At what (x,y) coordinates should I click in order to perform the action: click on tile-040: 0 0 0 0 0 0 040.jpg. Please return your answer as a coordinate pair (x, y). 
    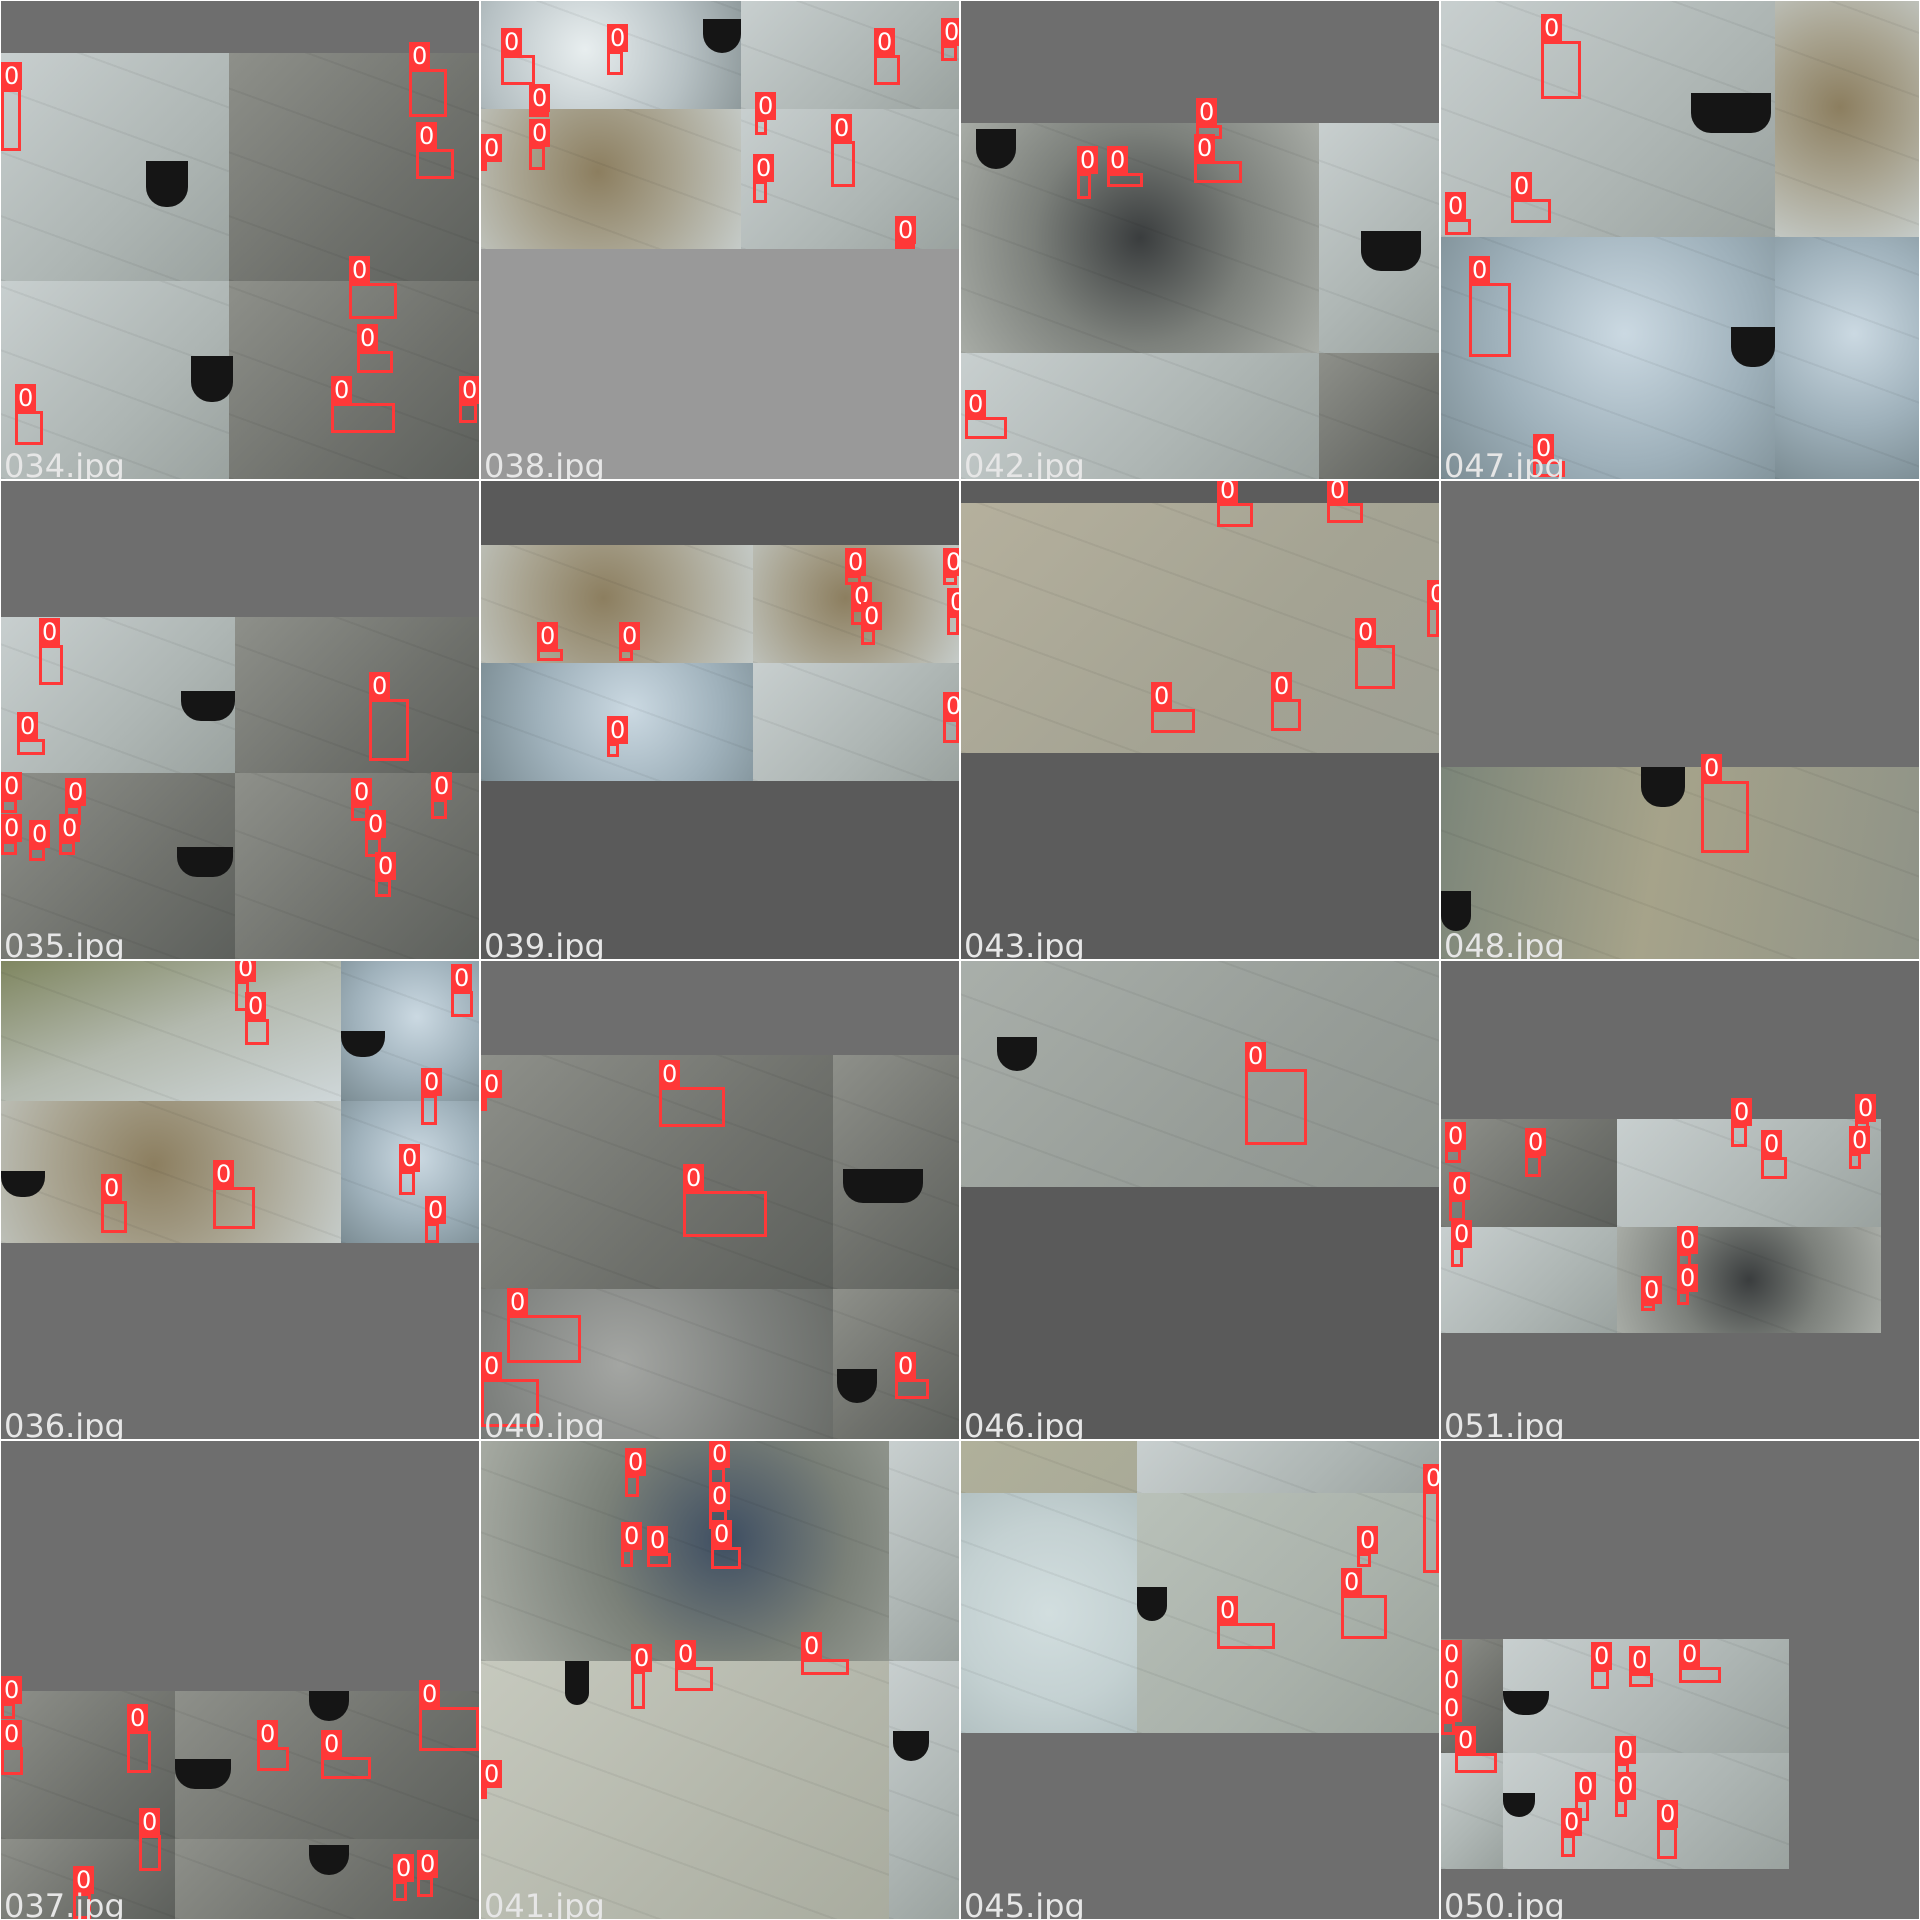
    Looking at the image, I should click on (720, 1200).